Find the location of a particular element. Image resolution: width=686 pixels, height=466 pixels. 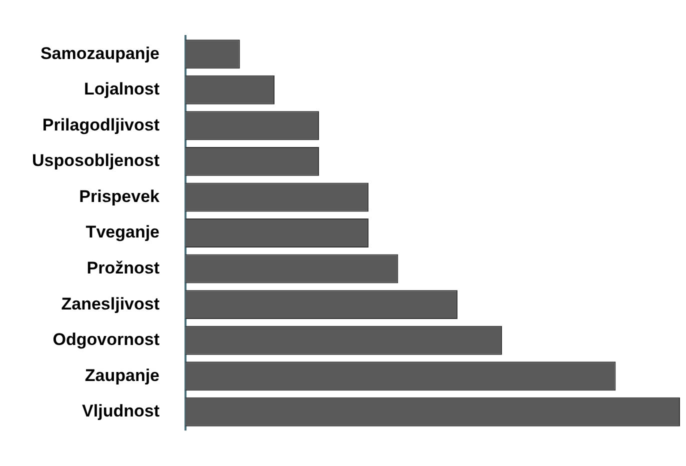

y-tick-label: Odgovornost is located at coordinates (106, 340).